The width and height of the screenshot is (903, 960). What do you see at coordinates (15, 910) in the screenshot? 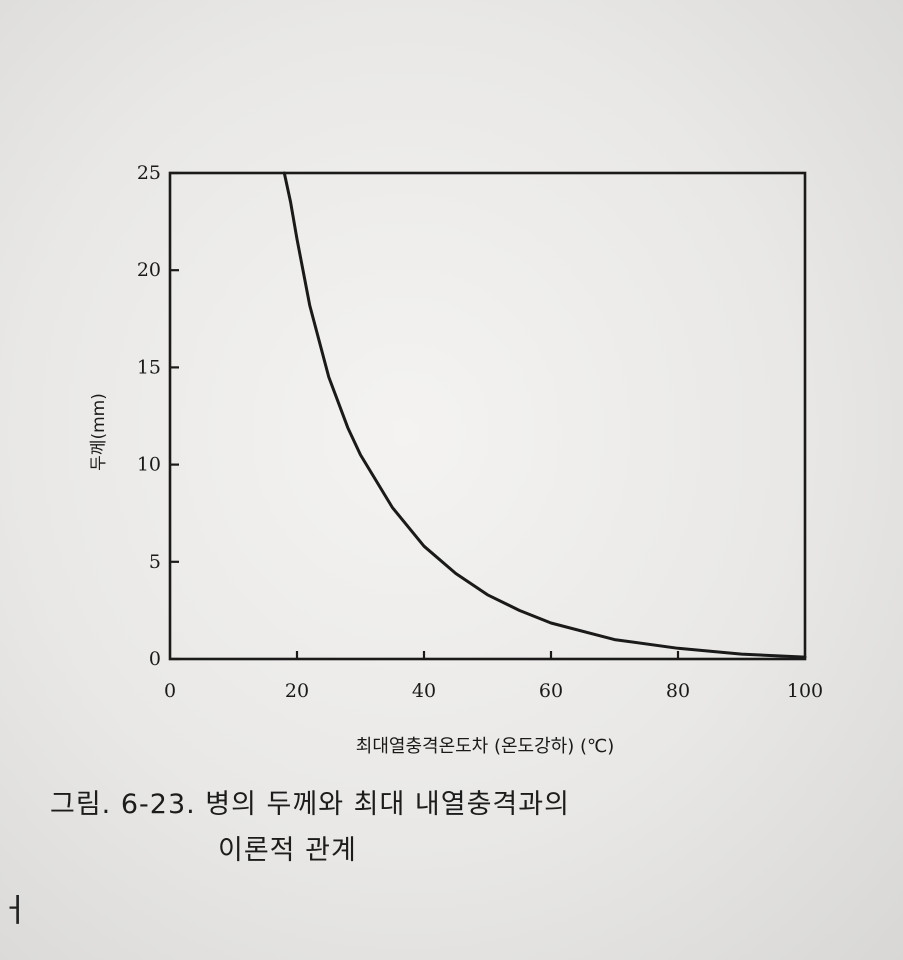
I see `page-edge-text: ㅓ` at bounding box center [15, 910].